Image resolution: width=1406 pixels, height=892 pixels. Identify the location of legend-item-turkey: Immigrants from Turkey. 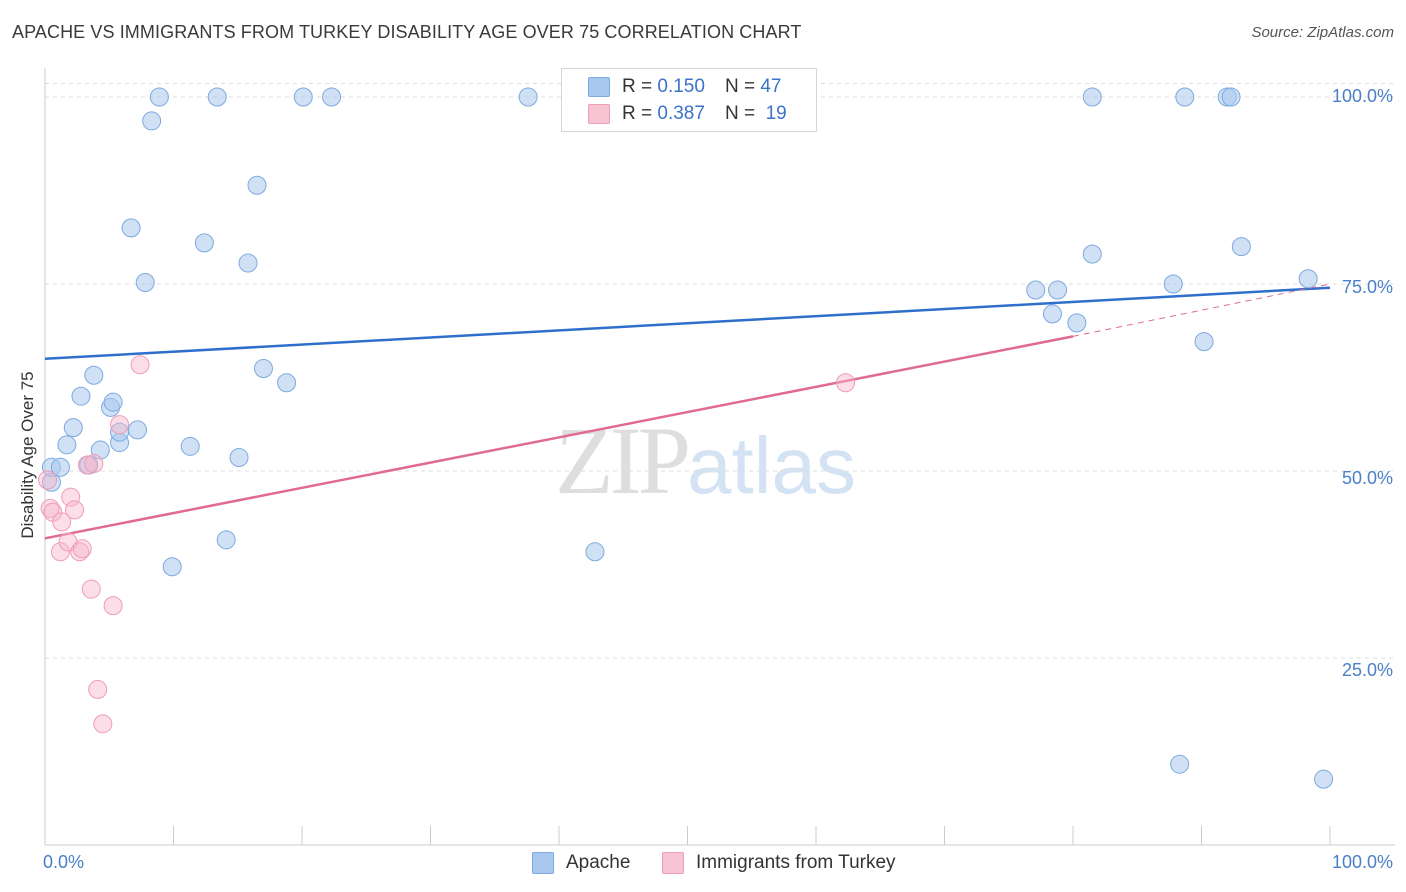
(779, 863).